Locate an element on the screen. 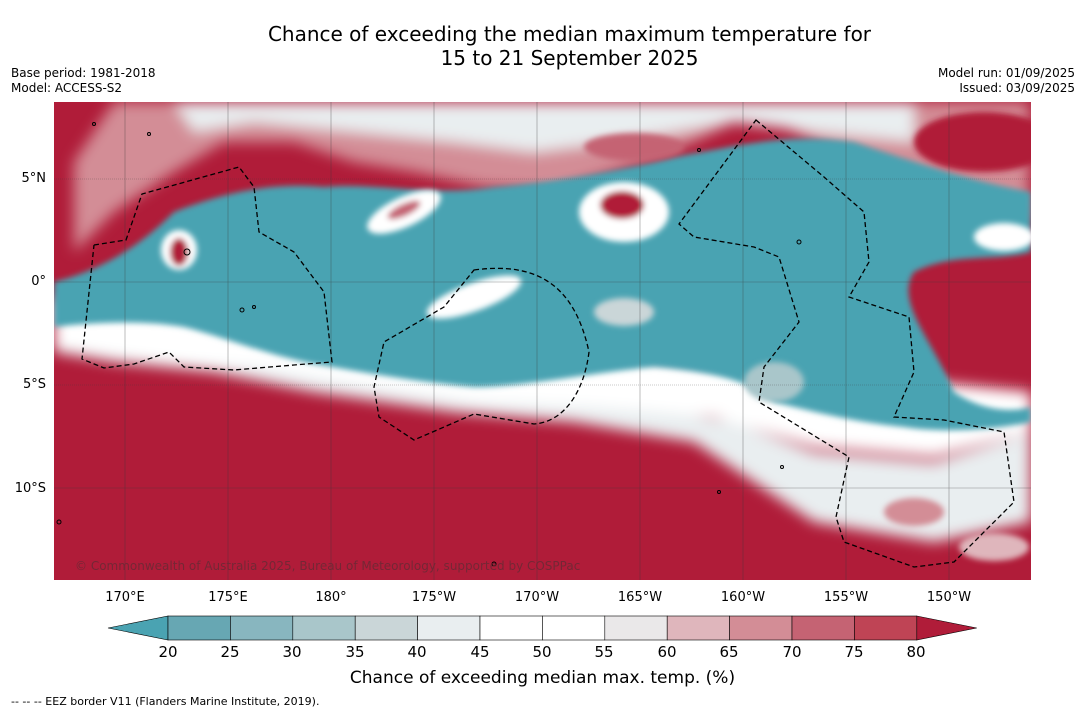 Image resolution: width=1085 pixels, height=713 pixels. lat-label-10s: 10°S is located at coordinates (30, 488).